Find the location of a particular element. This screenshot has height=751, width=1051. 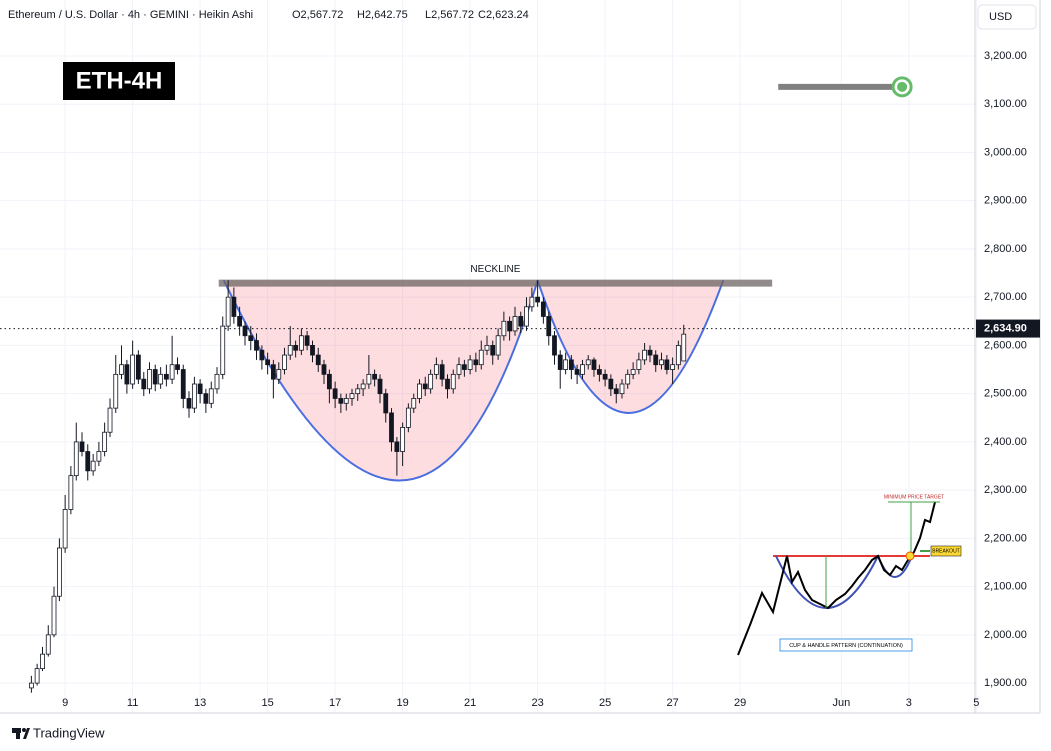

last-price-box is located at coordinates (1008, 328).